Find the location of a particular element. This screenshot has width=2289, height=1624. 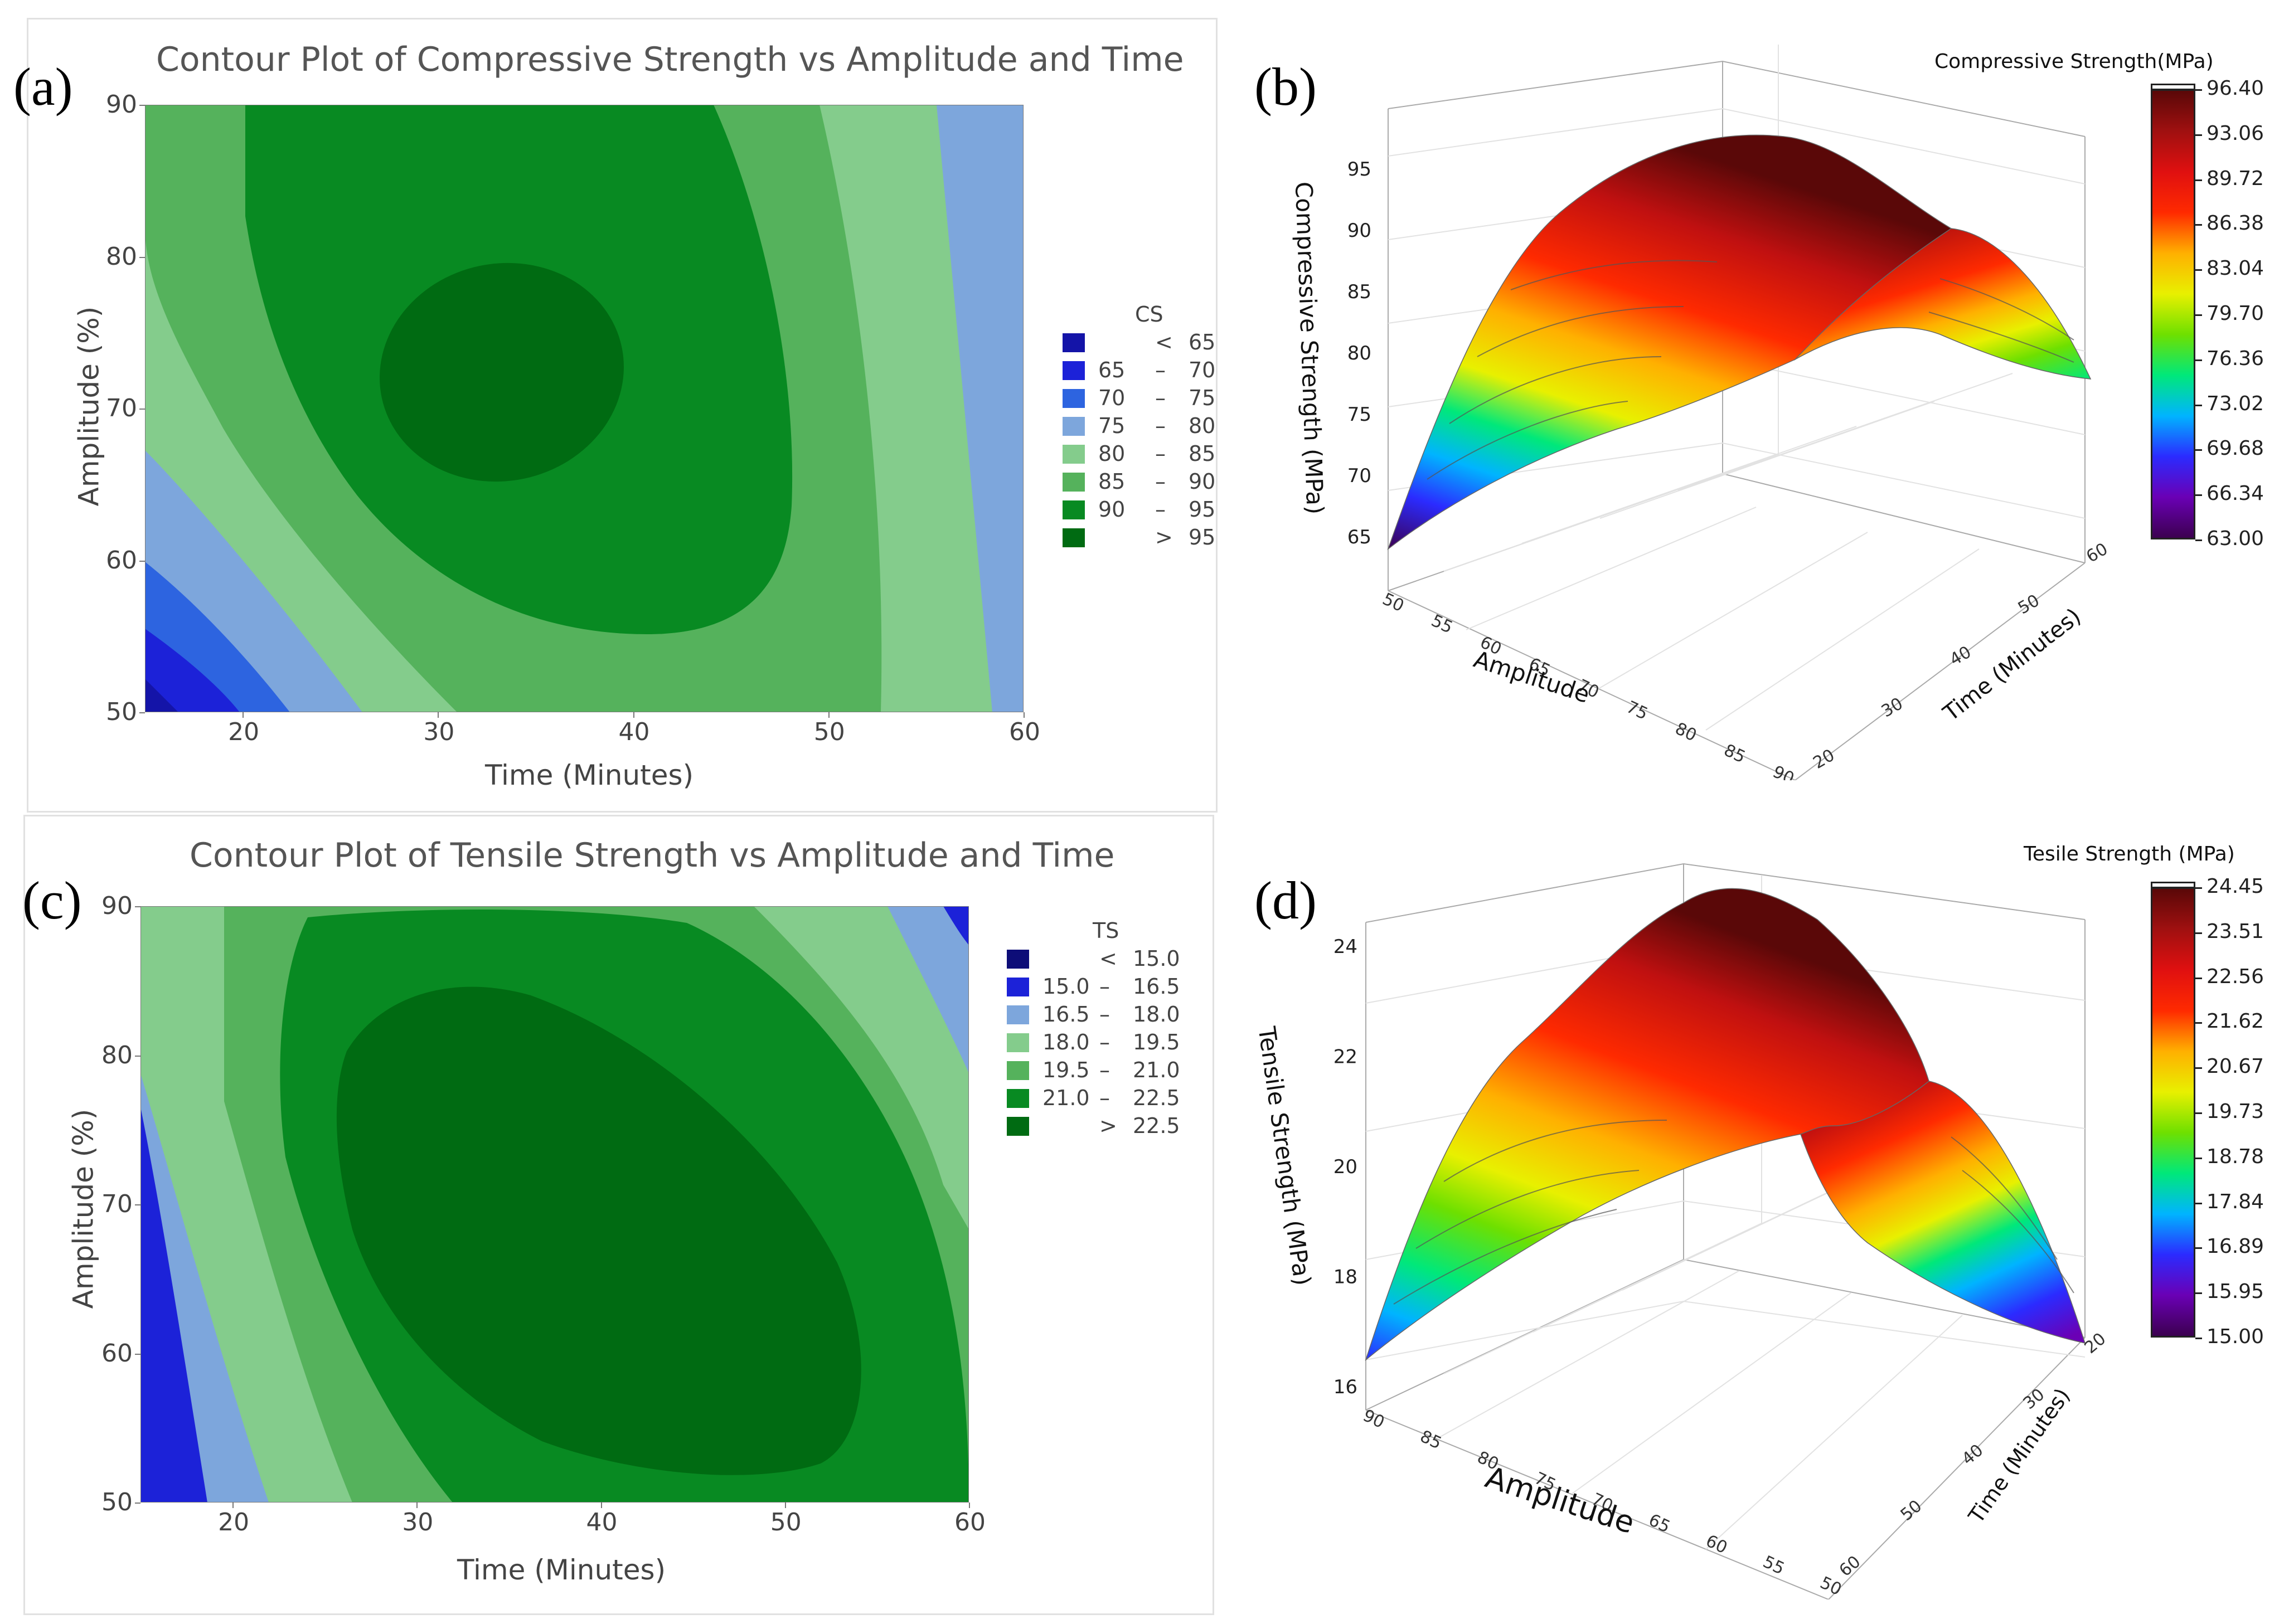

z-tick-label: 95 is located at coordinates (1359, 170).